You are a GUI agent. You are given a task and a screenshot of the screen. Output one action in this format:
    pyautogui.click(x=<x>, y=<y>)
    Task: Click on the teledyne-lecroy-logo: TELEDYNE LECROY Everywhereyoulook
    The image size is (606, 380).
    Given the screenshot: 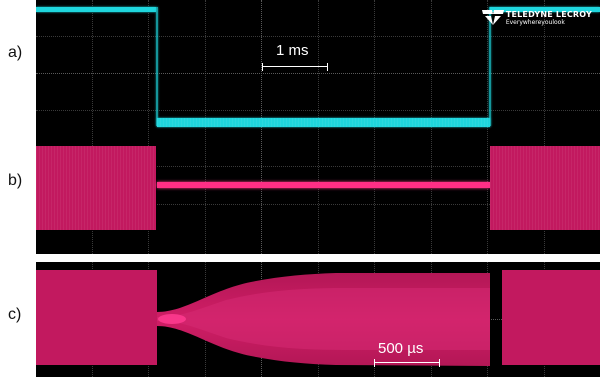 What is the action you would take?
    pyautogui.click(x=536, y=18)
    